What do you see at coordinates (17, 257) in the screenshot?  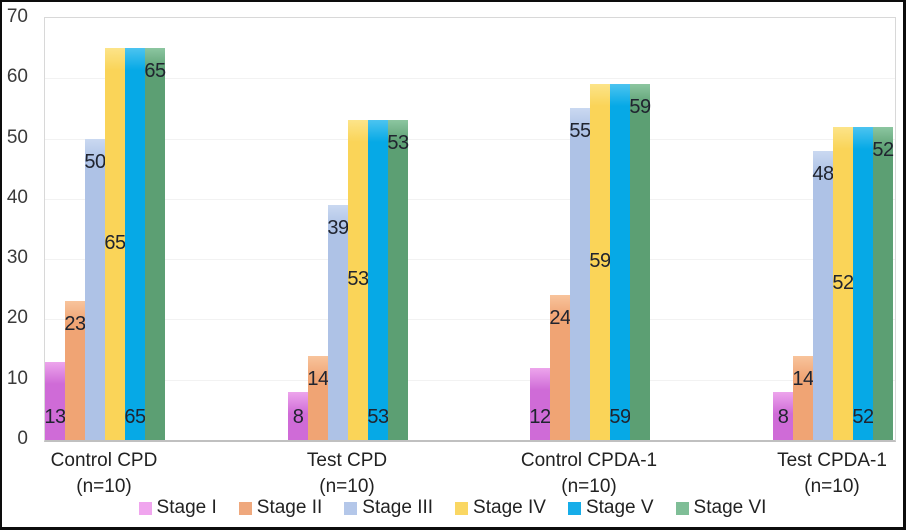 I see `y-tick-label-30: 30` at bounding box center [17, 257].